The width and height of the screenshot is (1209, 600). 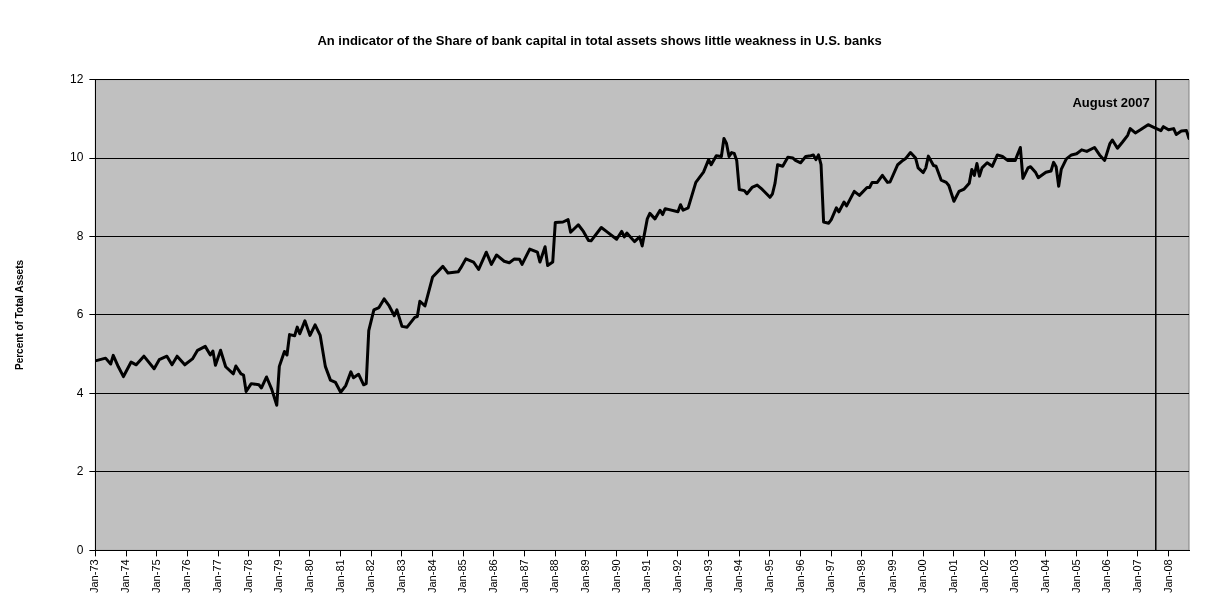 I want to click on x-tick-label: Jan-86, so click(x=493, y=576).